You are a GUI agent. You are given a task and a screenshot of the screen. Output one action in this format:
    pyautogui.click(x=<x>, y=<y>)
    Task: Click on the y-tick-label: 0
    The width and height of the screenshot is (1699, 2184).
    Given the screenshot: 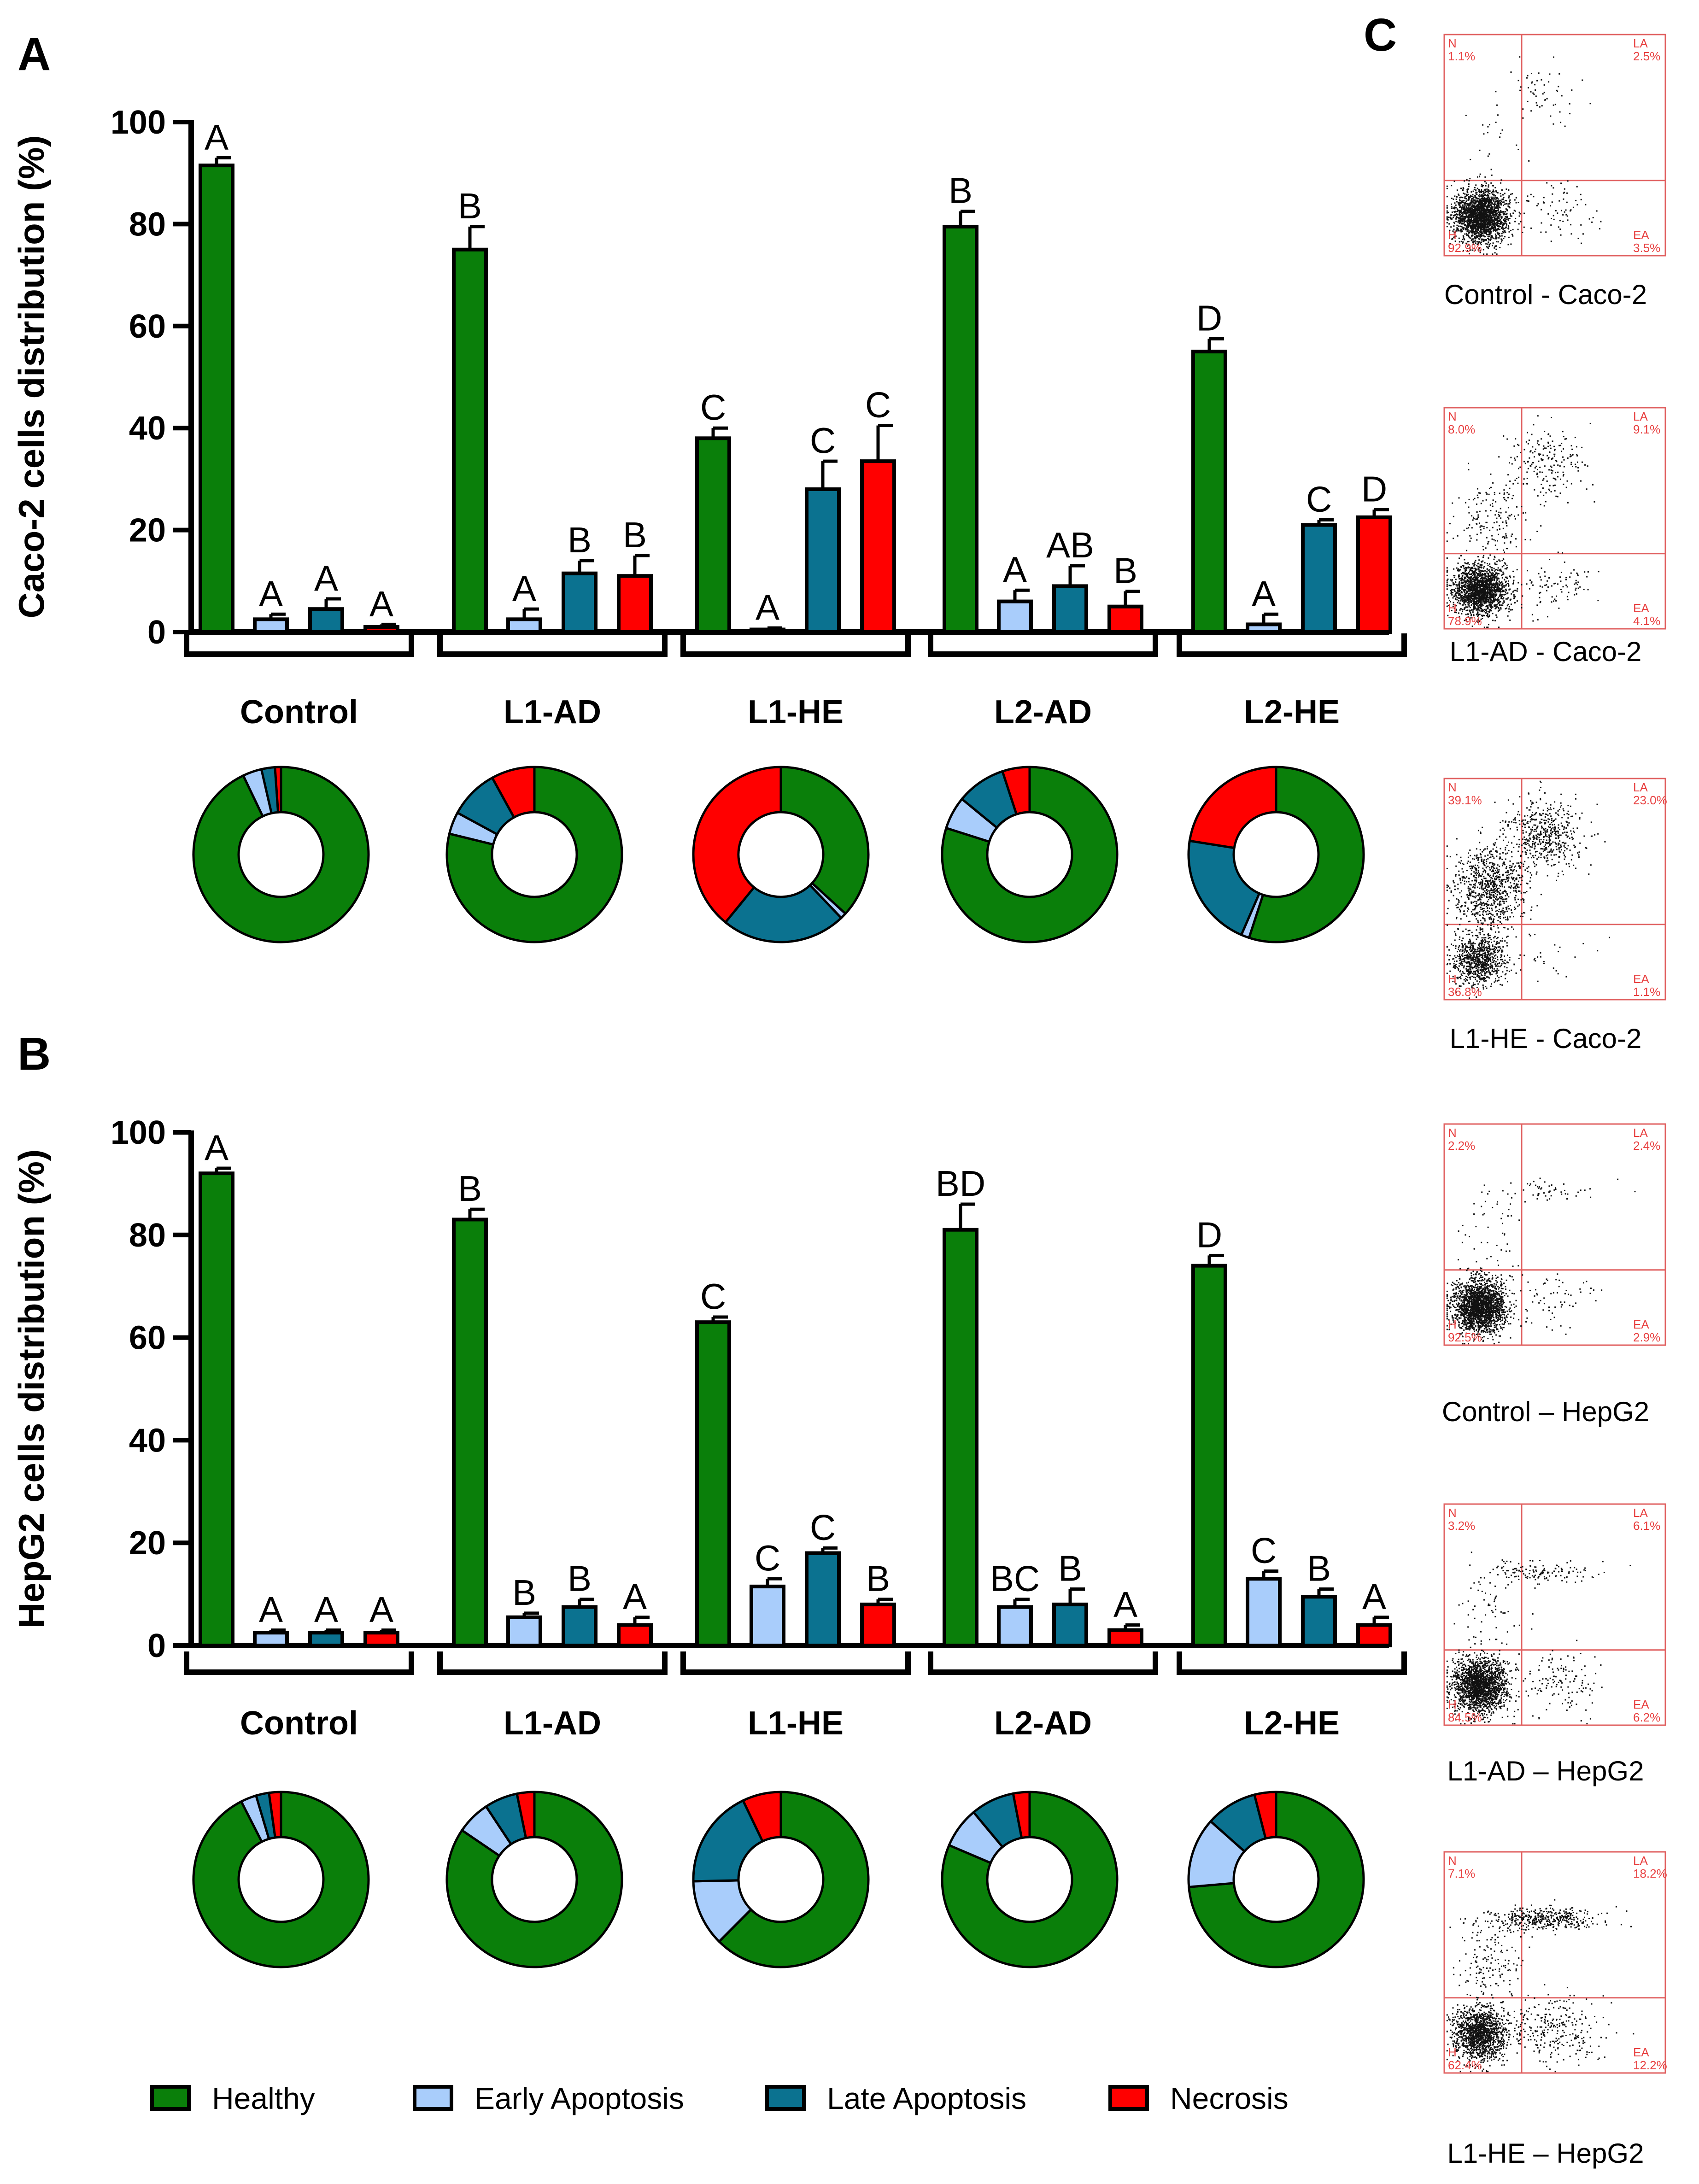 What is the action you would take?
    pyautogui.click(x=156, y=632)
    